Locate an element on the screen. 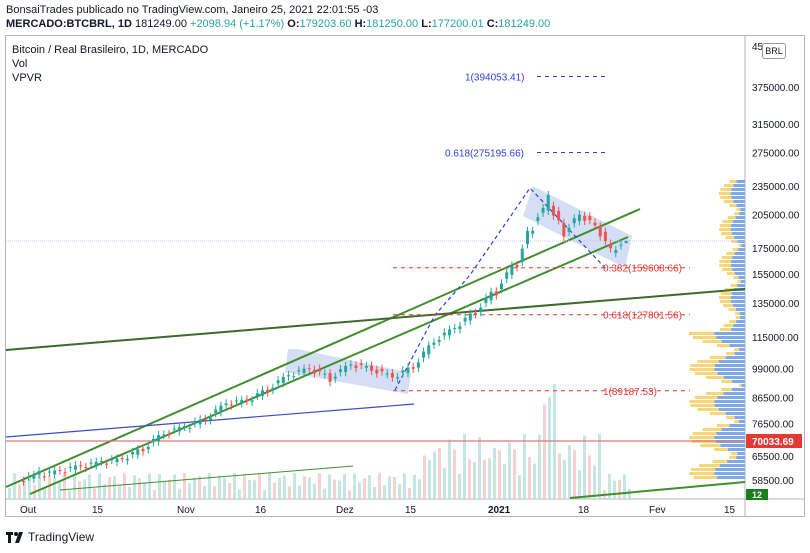 This screenshot has width=810, height=553. tradingview-brand: TradingView is located at coordinates (61, 537).